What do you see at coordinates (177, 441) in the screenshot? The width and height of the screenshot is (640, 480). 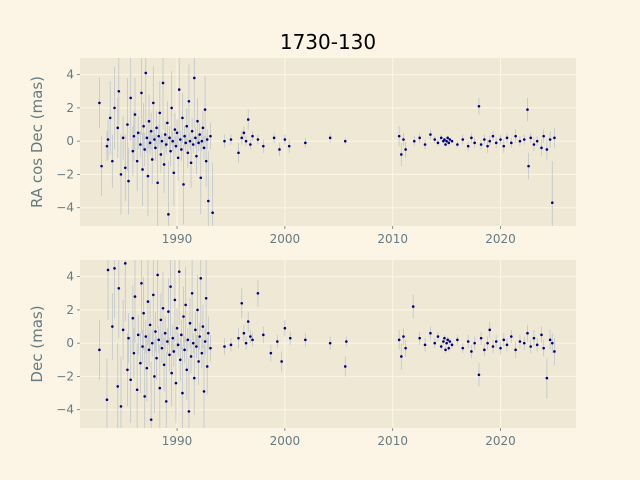 I see `x-tick-label: 1990` at bounding box center [177, 441].